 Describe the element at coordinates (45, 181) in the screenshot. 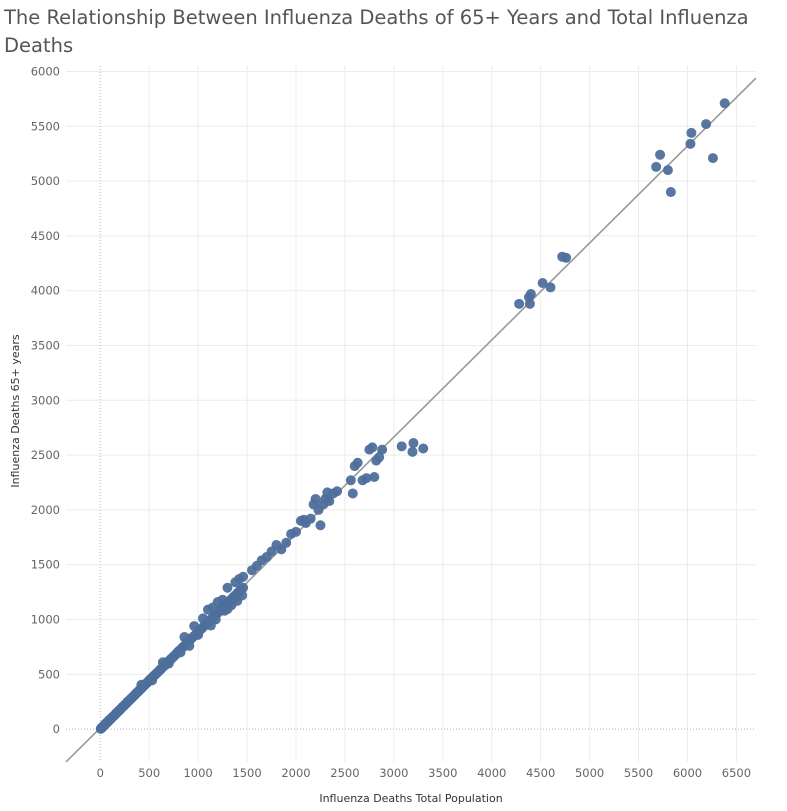

I see `y-tick-label: 5000` at that location.